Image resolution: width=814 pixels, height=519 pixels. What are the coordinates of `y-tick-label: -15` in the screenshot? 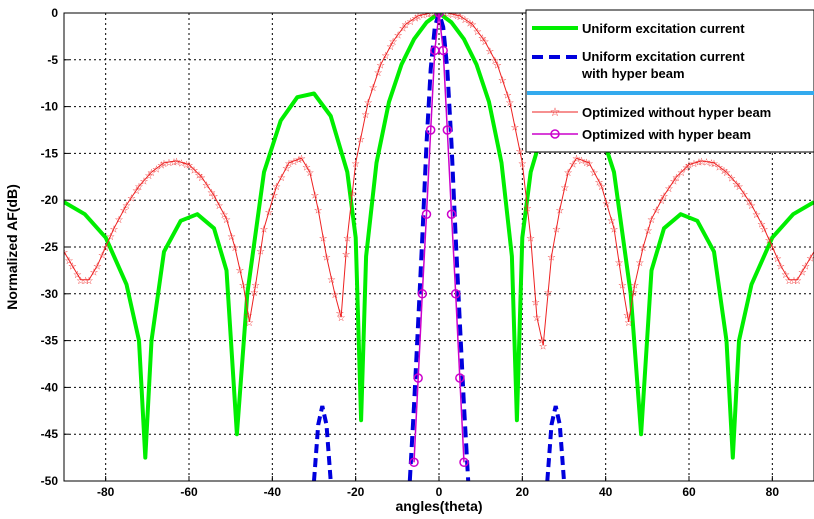 It's located at (50, 153).